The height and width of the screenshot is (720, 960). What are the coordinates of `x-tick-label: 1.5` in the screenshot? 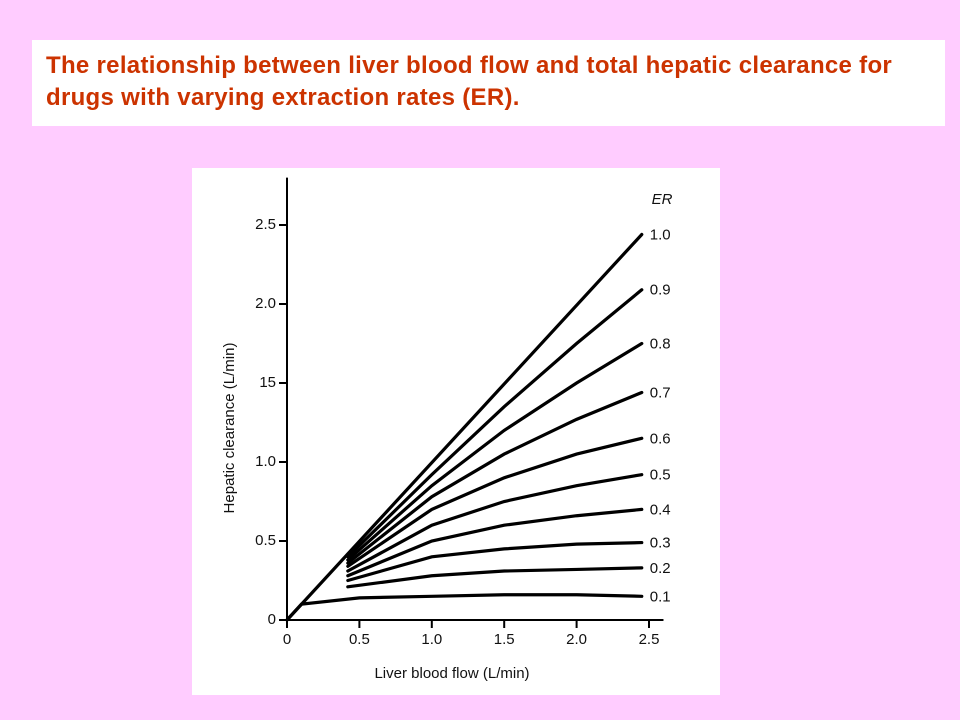 It's located at (504, 639).